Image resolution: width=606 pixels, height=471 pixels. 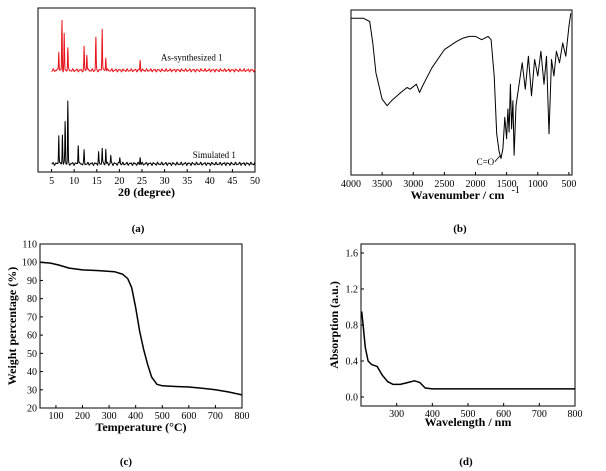 I want to click on panel-a-label: (a), so click(x=138, y=229).